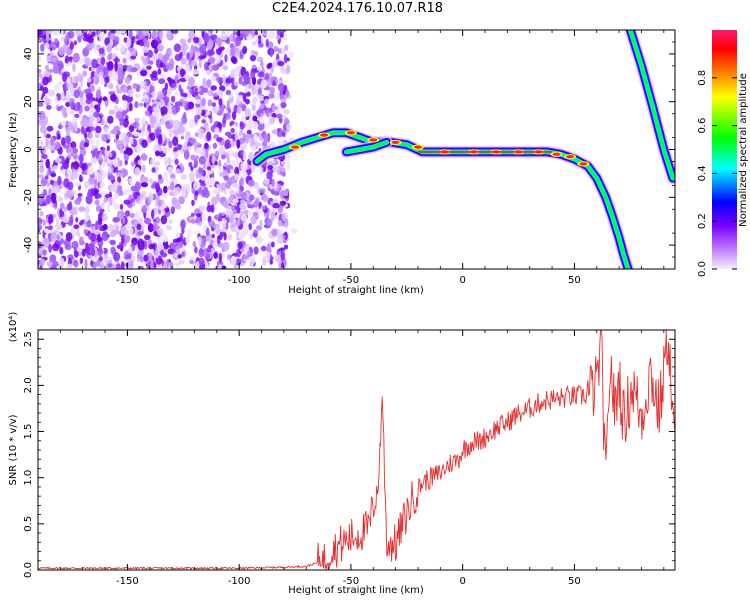 The image size is (750, 600). What do you see at coordinates (28, 524) in the screenshot?
I see `snr-ytick-label: 0.5` at bounding box center [28, 524].